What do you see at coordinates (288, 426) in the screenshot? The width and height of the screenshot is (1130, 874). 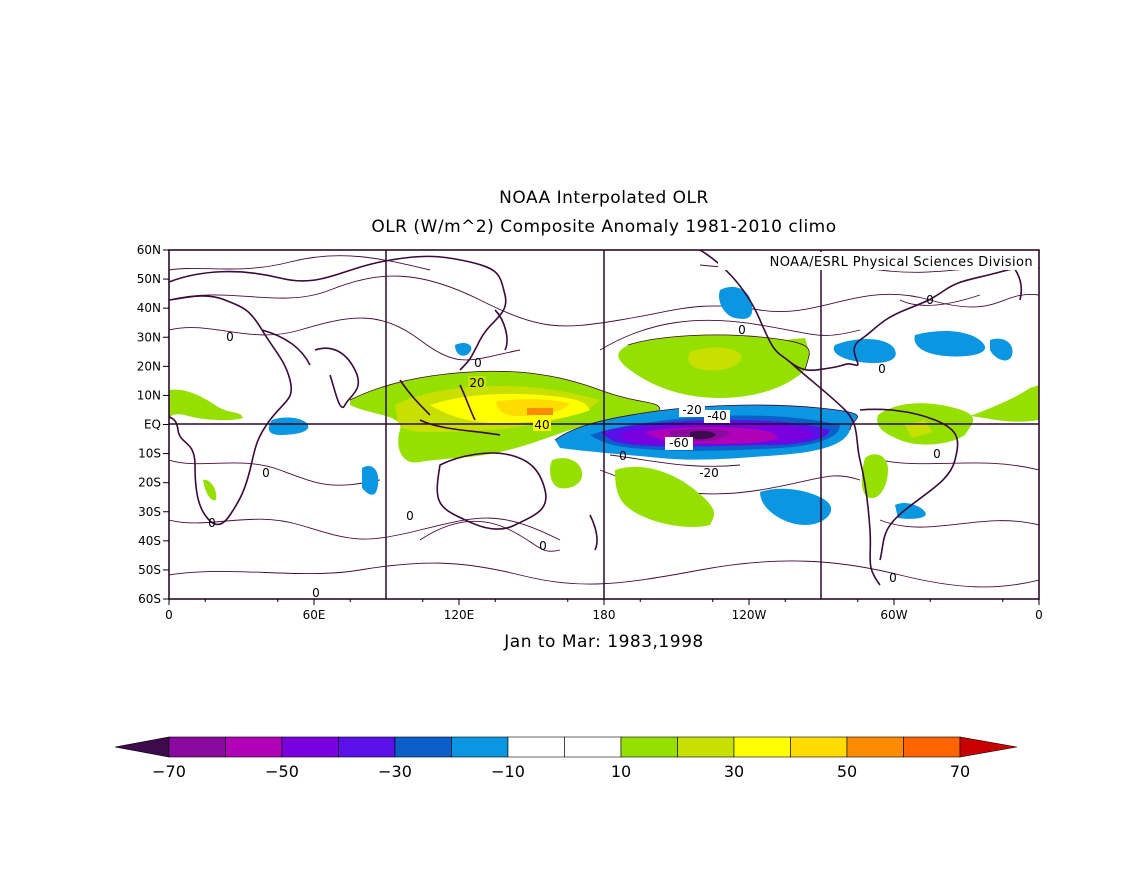 I see `region-indian-negative` at bounding box center [288, 426].